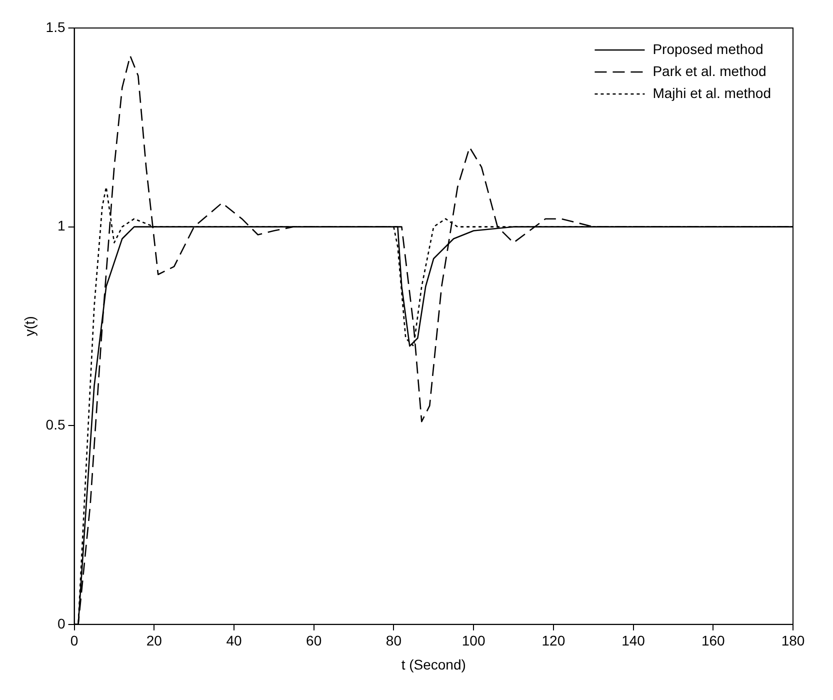 This screenshot has width=833, height=700. I want to click on x-tick-label: 0, so click(74, 640).